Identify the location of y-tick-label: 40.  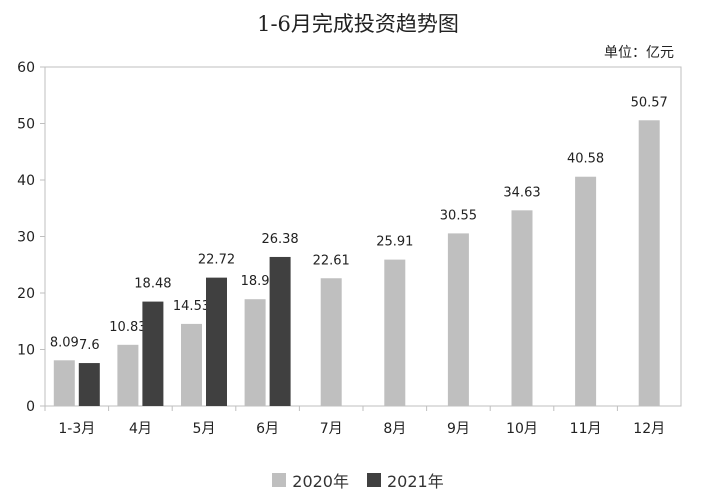
(26, 181).